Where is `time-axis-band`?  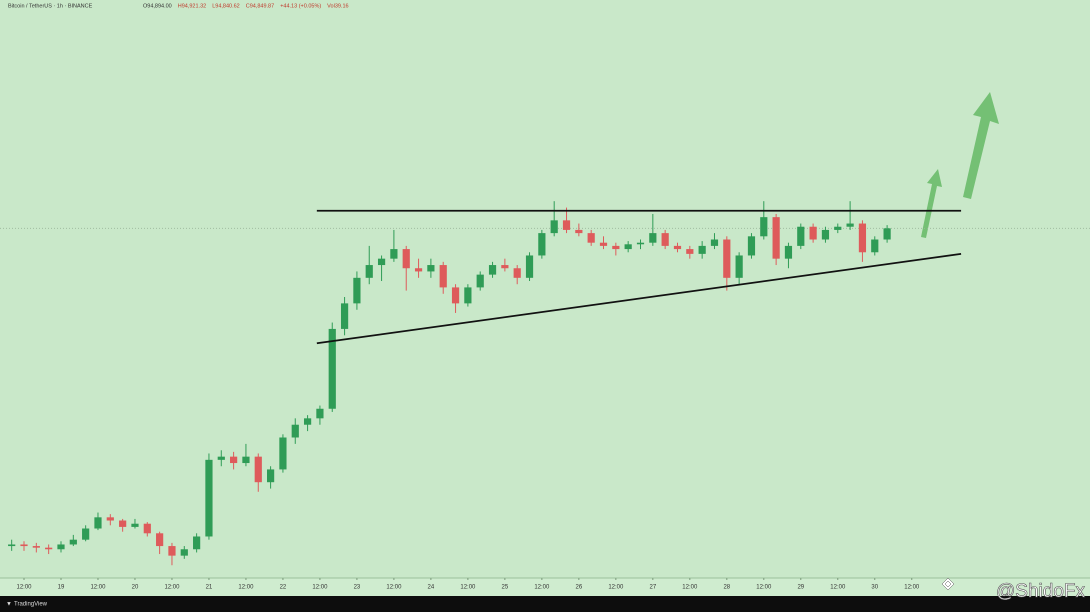
time-axis-band is located at coordinates (545, 587).